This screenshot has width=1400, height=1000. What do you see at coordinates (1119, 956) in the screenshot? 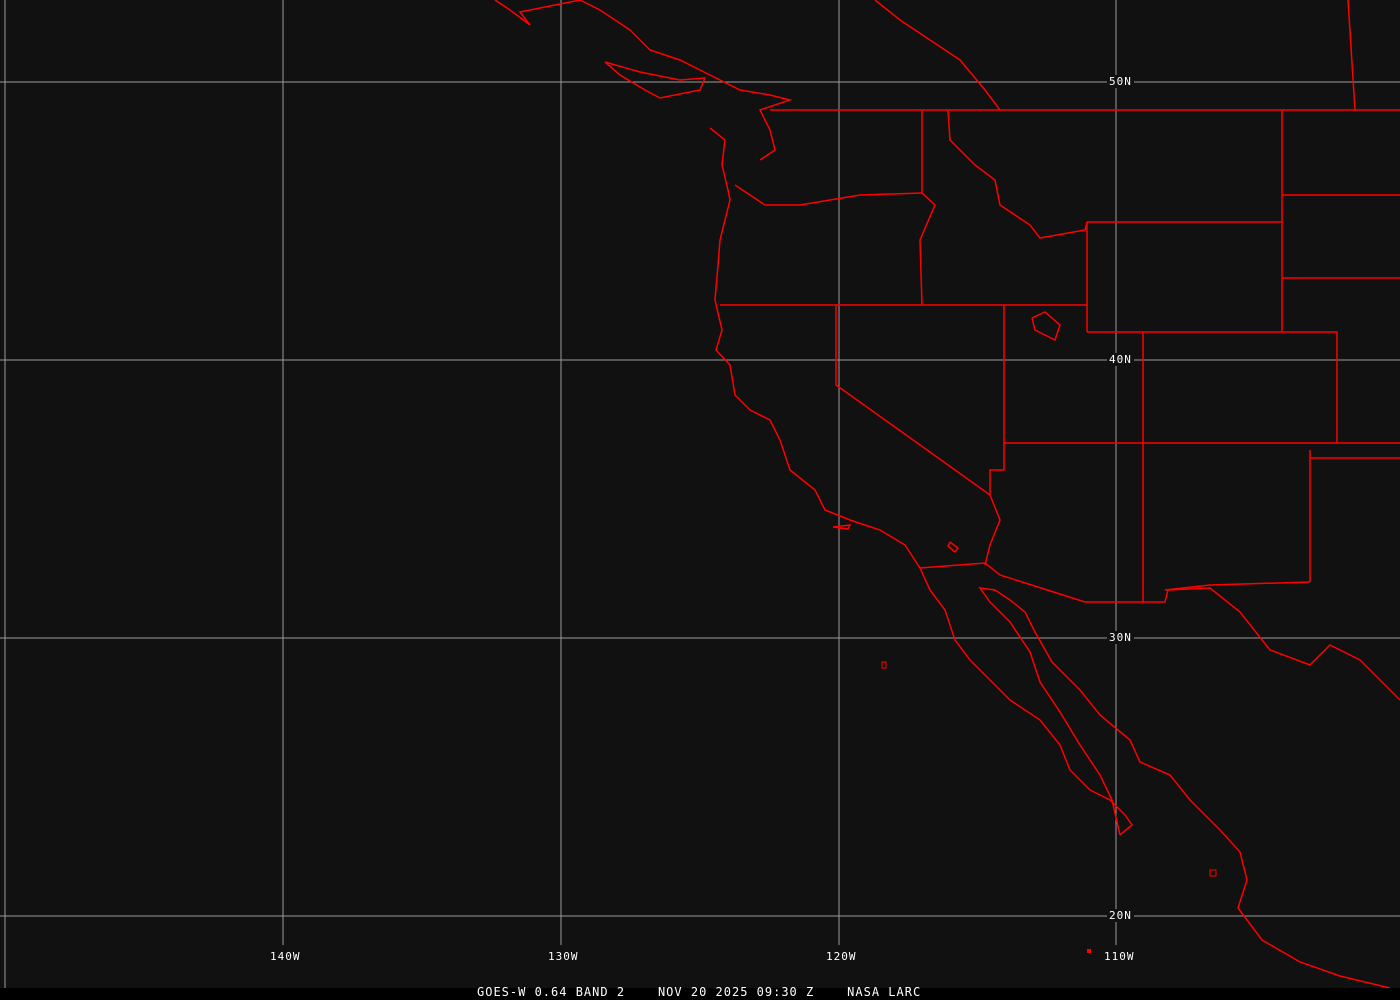
I see `lon-label-110w: 110W` at bounding box center [1119, 956].